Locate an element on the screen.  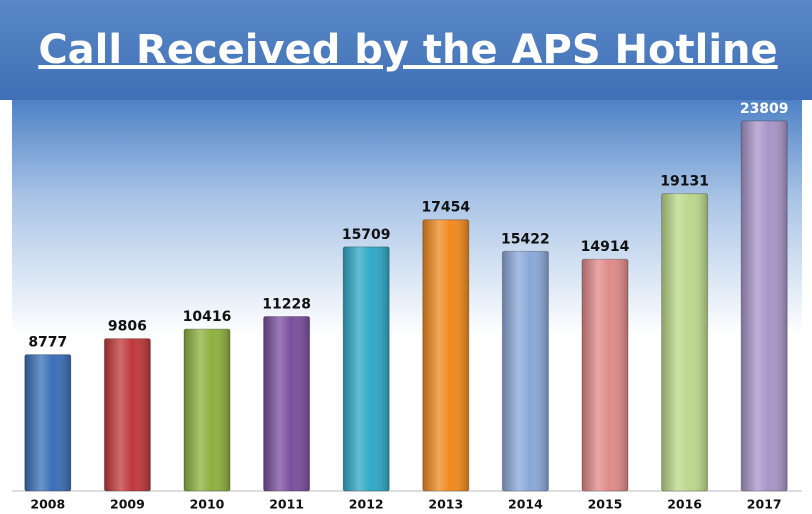
x-tick-label: 2009 is located at coordinates (127, 504).